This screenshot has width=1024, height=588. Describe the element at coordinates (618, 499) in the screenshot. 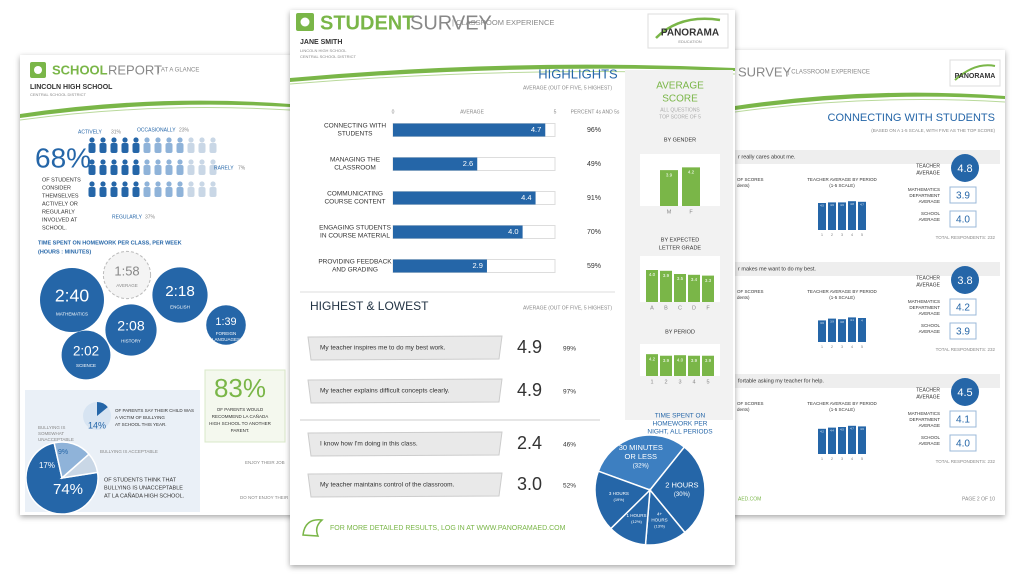

I see `pie-value: (19%)` at that location.